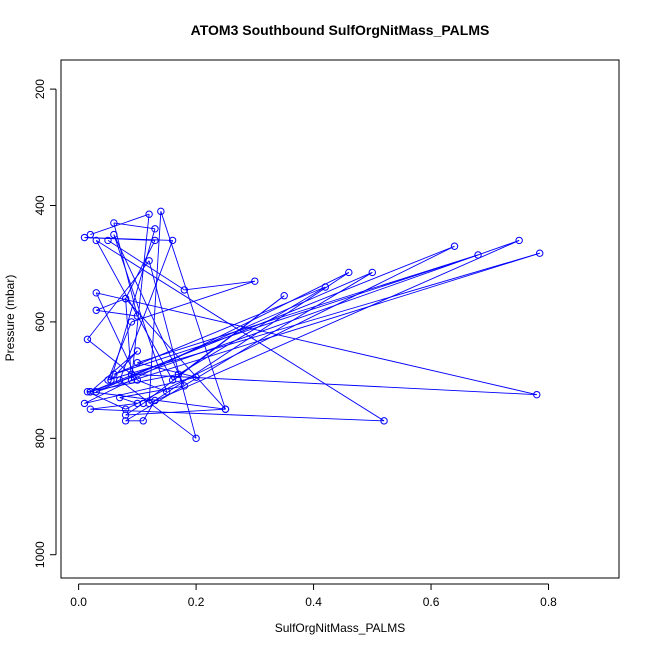  I want to click on x-axis: 0.0 0.2 0.4 0.6 0.8, so click(313, 596).